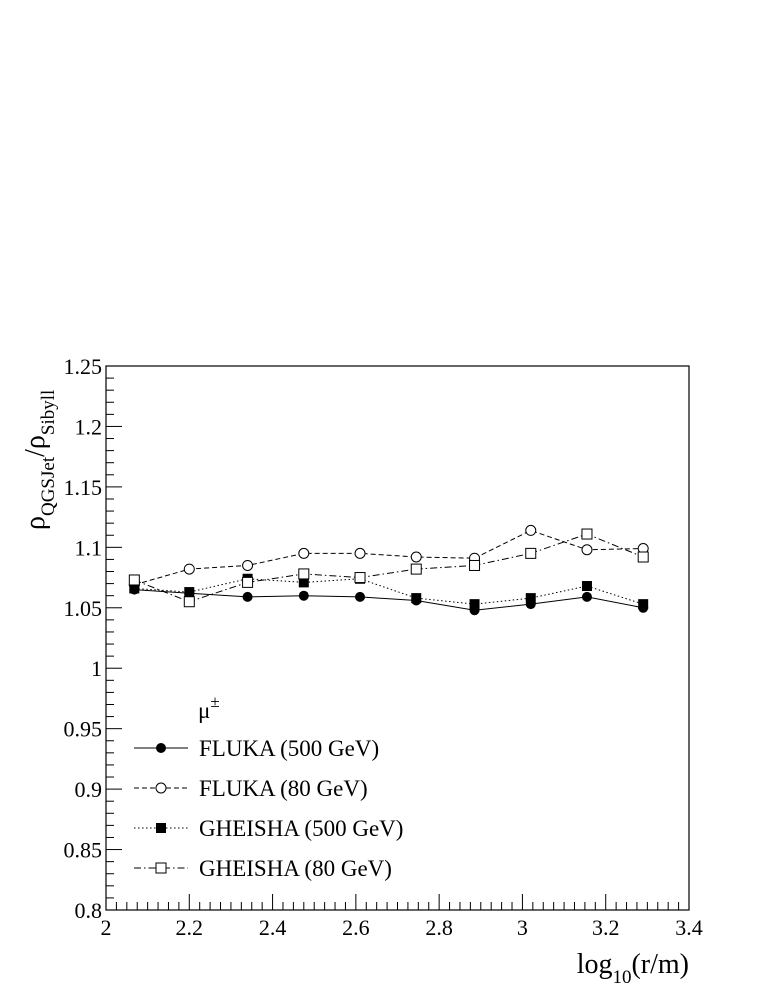 This screenshot has height=999, width=772. I want to click on legend-title-sup: ±, so click(214, 701).